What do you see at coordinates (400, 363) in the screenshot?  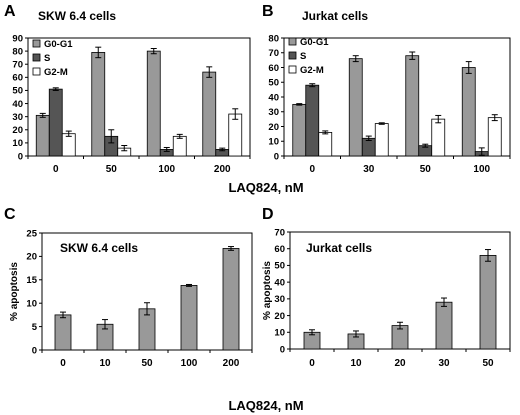 I see `x-tick-label: 20` at bounding box center [400, 363].